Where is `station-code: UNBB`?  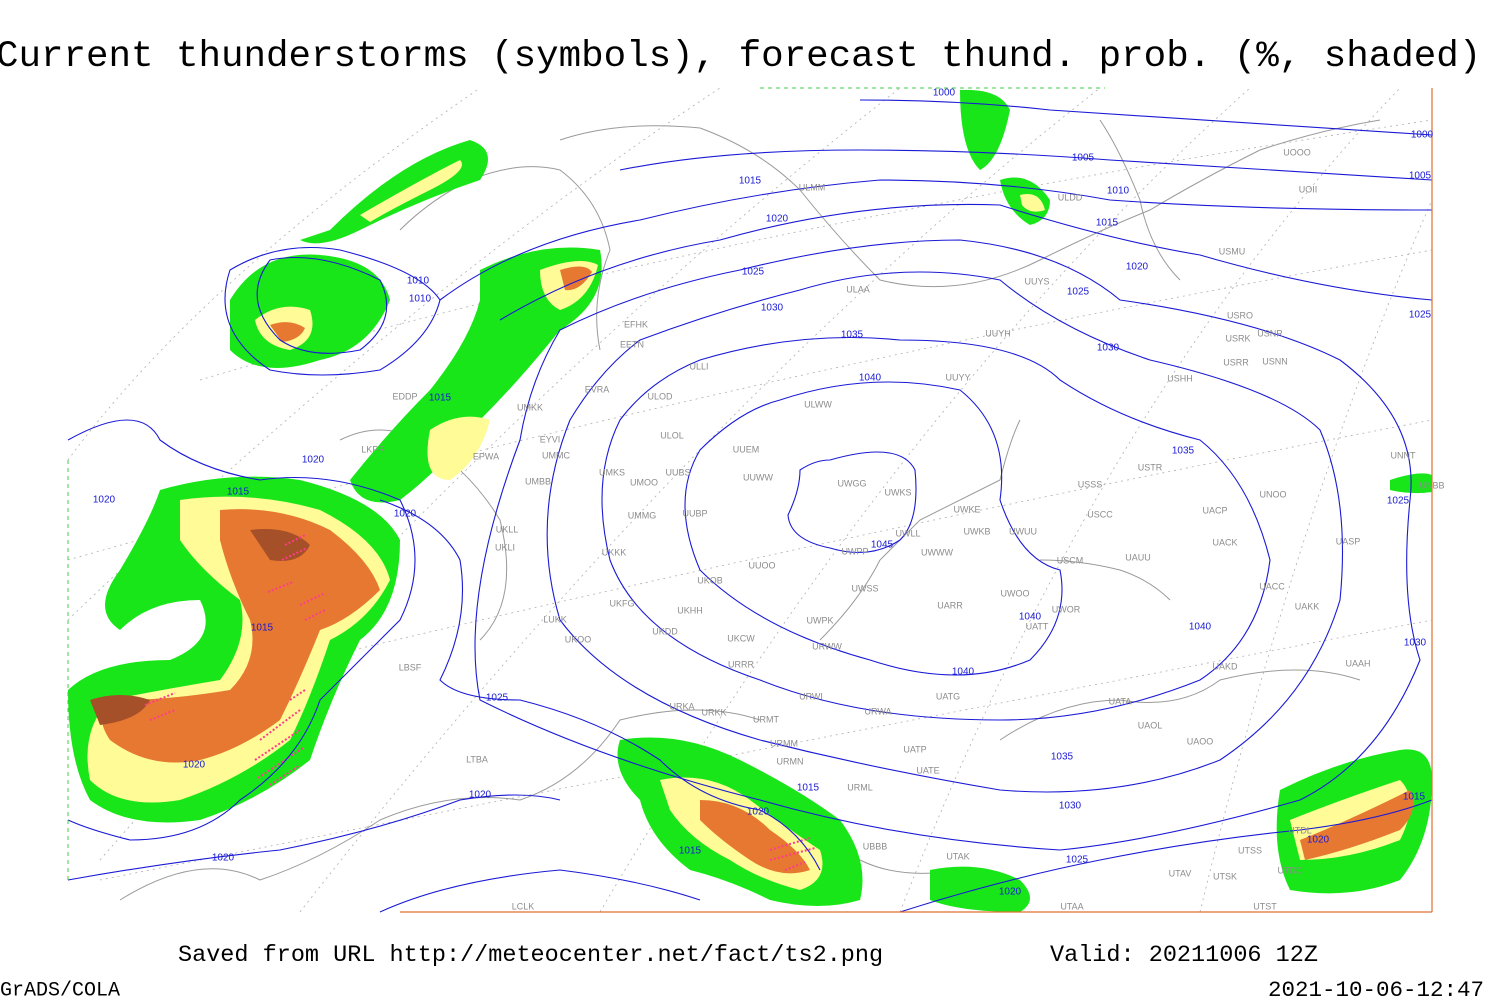 station-code: UNBB is located at coordinates (1431, 485).